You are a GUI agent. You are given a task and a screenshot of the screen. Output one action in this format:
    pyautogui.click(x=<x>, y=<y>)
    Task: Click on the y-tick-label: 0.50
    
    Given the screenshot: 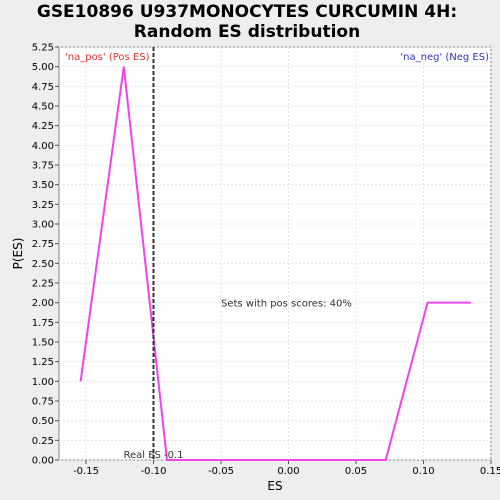 What is the action you would take?
    pyautogui.click(x=43, y=421)
    